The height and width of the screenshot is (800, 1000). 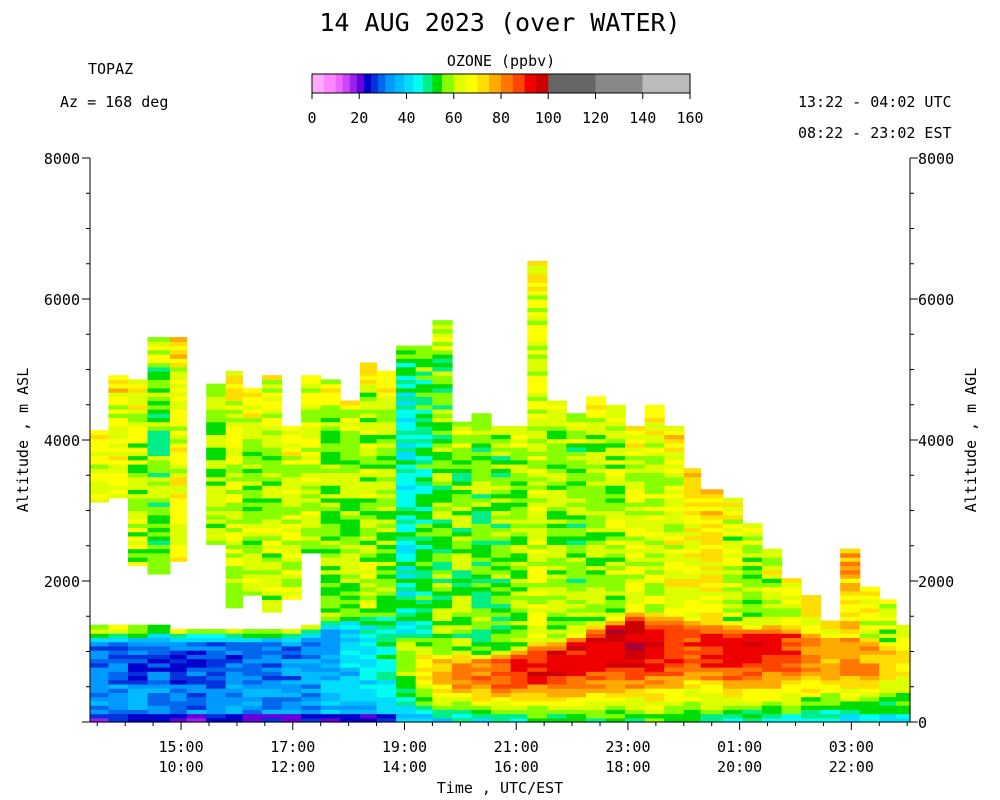 What do you see at coordinates (111, 69) in the screenshot?
I see `instrument-label: TOPAZ` at bounding box center [111, 69].